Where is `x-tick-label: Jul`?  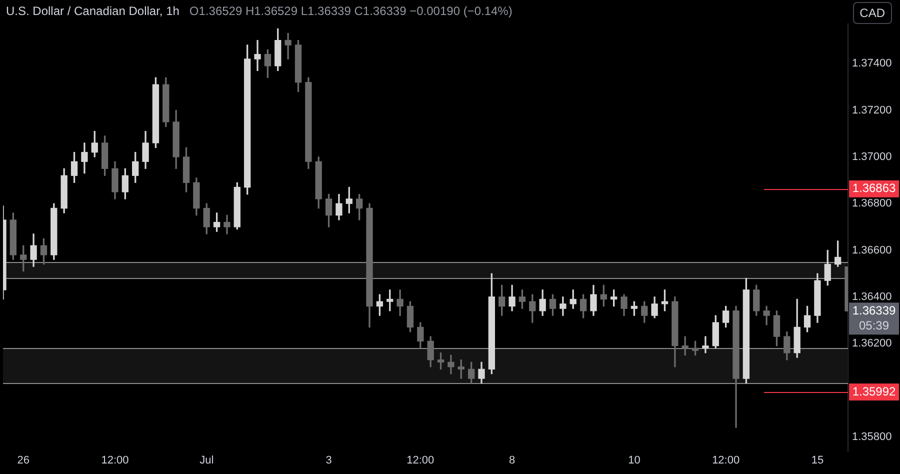
x-tick-label: Jul is located at coordinates (207, 460).